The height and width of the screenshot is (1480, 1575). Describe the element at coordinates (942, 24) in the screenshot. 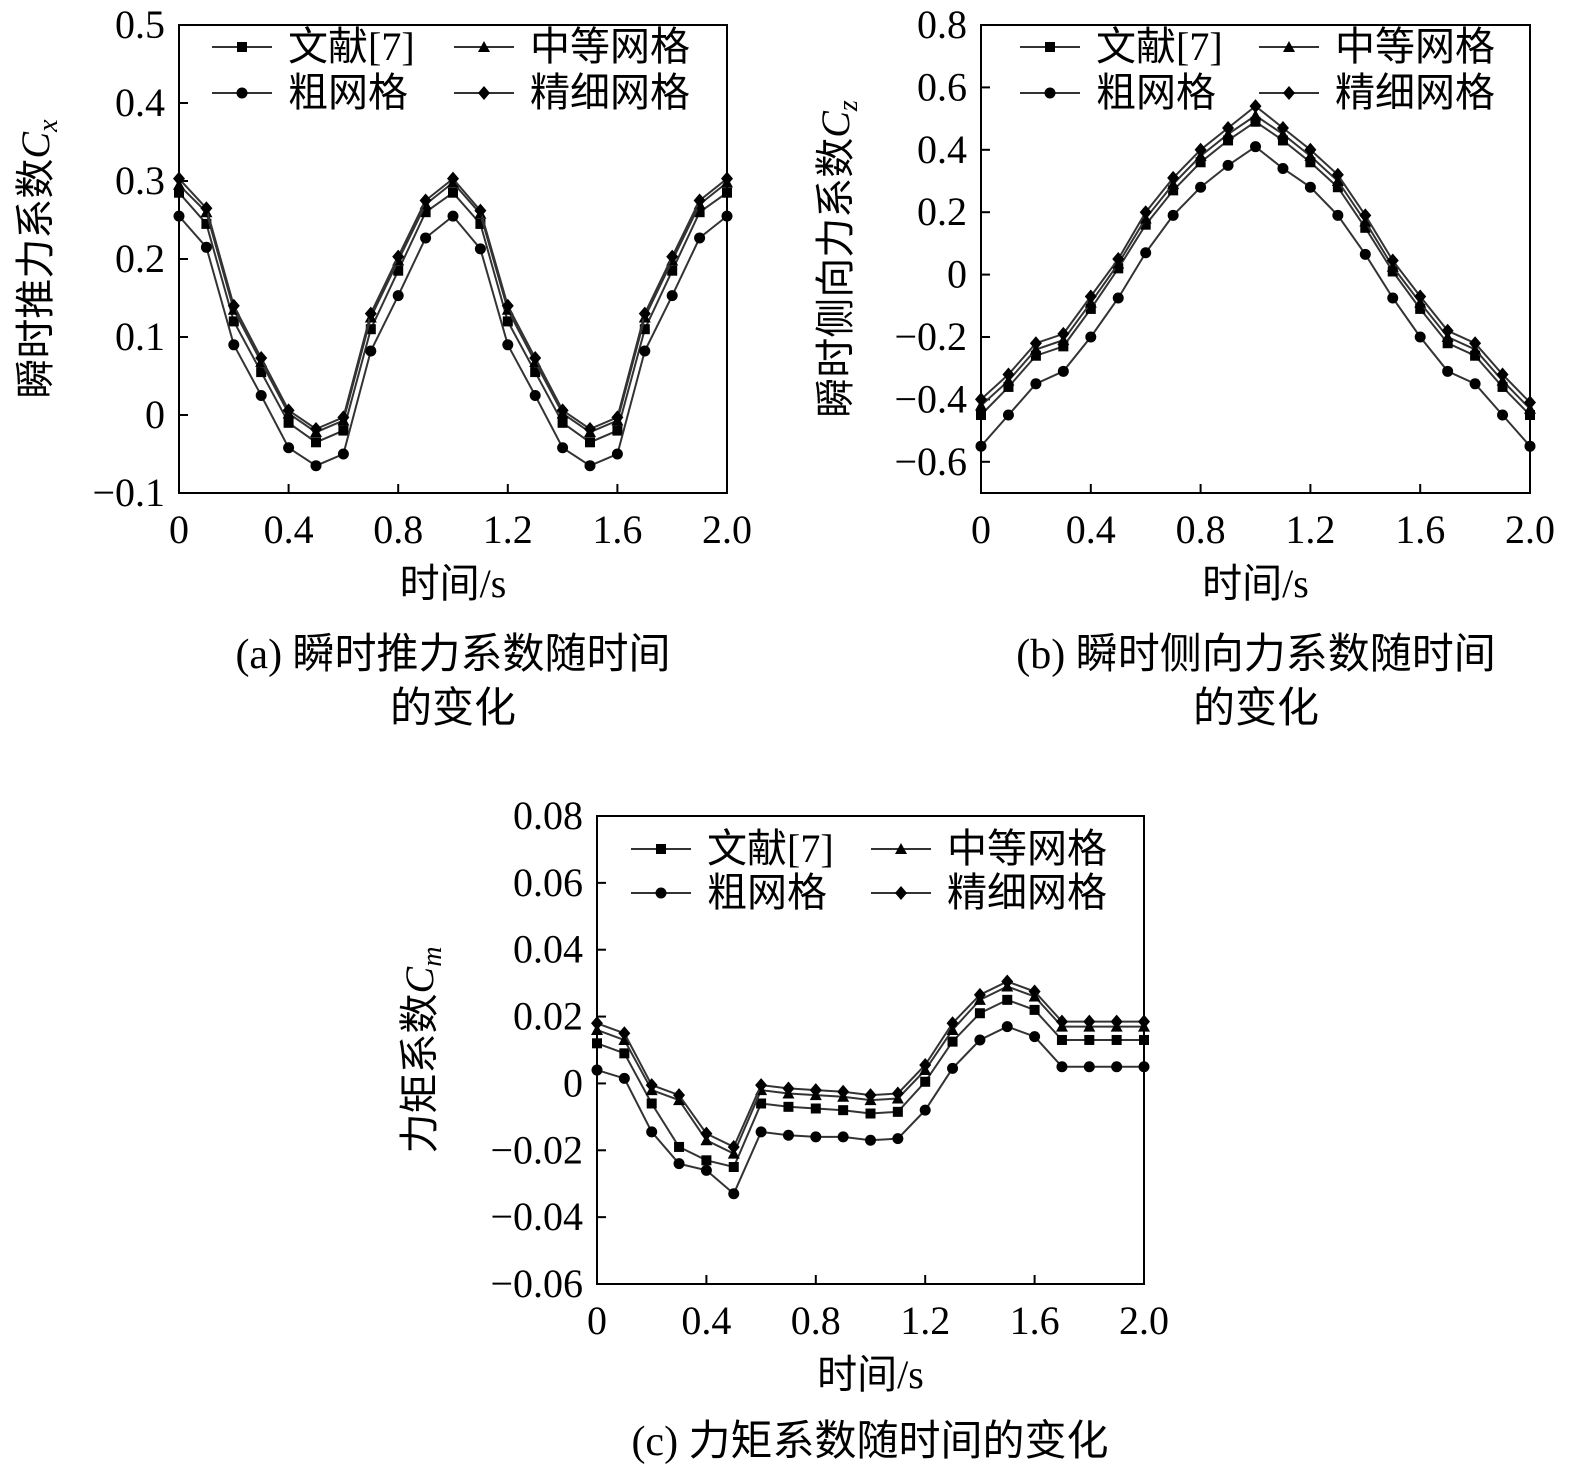

I see `y-tick-label: 0.8` at that location.